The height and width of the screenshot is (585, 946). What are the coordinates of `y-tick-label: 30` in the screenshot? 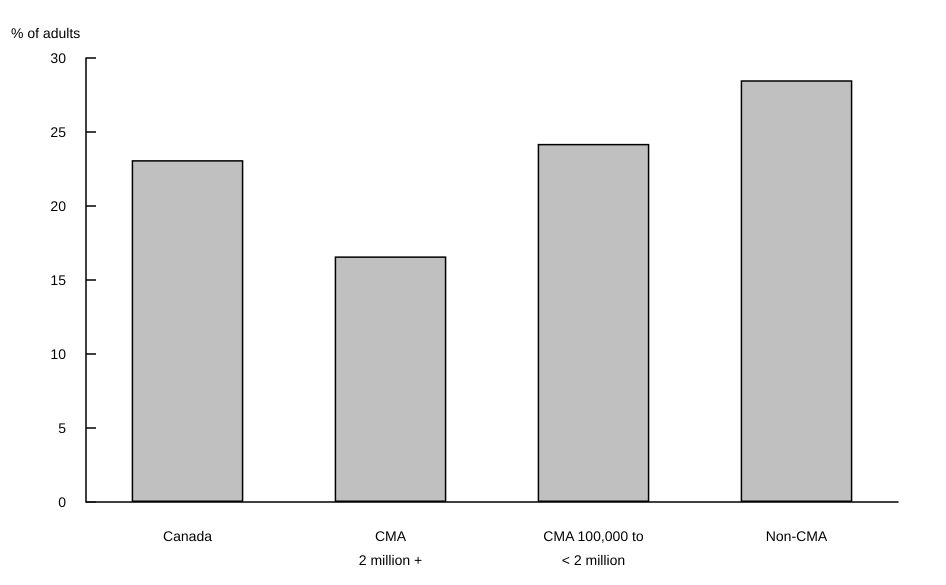 It's located at (58, 58).